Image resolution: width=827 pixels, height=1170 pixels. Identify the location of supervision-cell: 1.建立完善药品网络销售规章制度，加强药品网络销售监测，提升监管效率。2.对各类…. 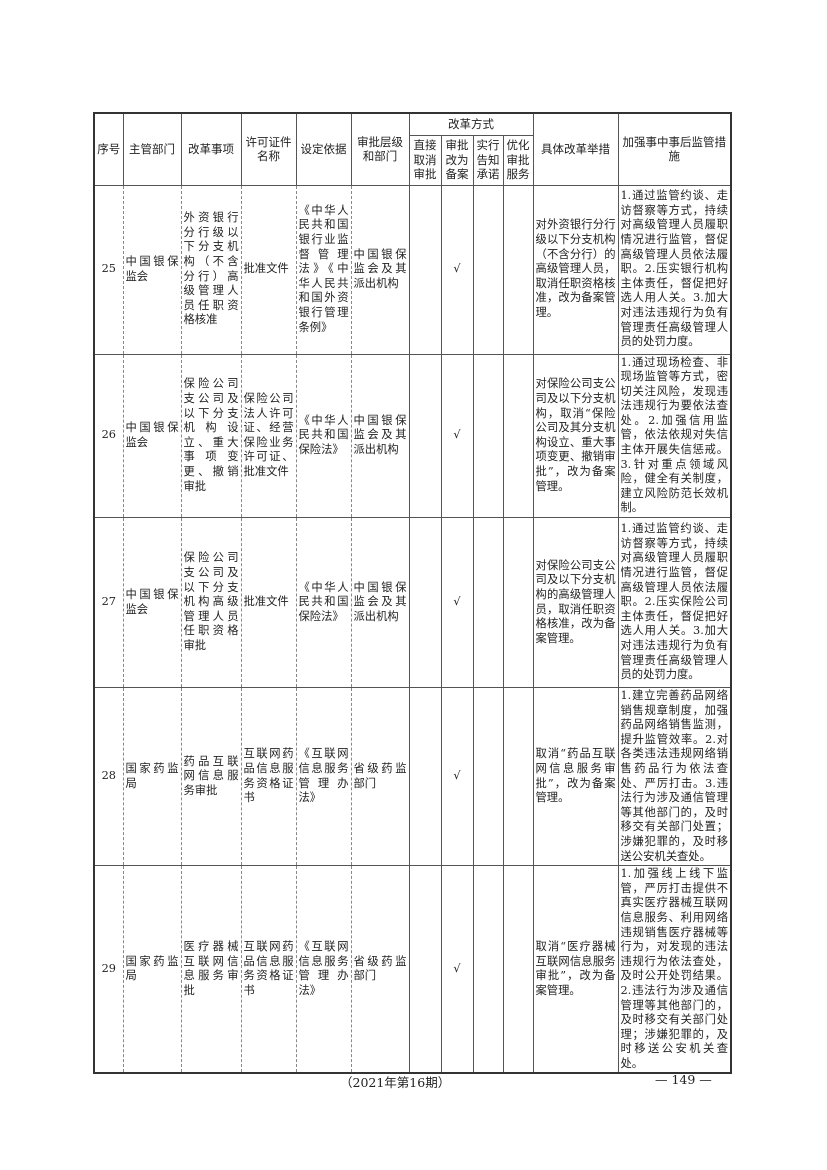
(674, 777).